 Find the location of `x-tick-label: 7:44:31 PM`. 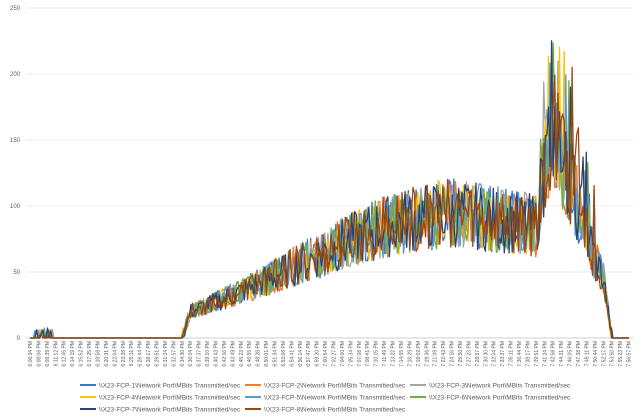

x-tick-label: 7:44:31 PM is located at coordinates (562, 354).